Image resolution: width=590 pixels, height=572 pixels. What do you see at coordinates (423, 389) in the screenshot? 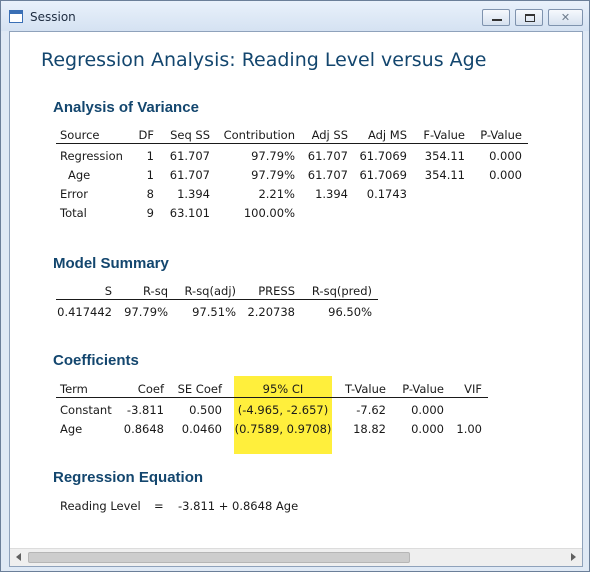
I see `coef-col-pvalue: P-Value` at bounding box center [423, 389].